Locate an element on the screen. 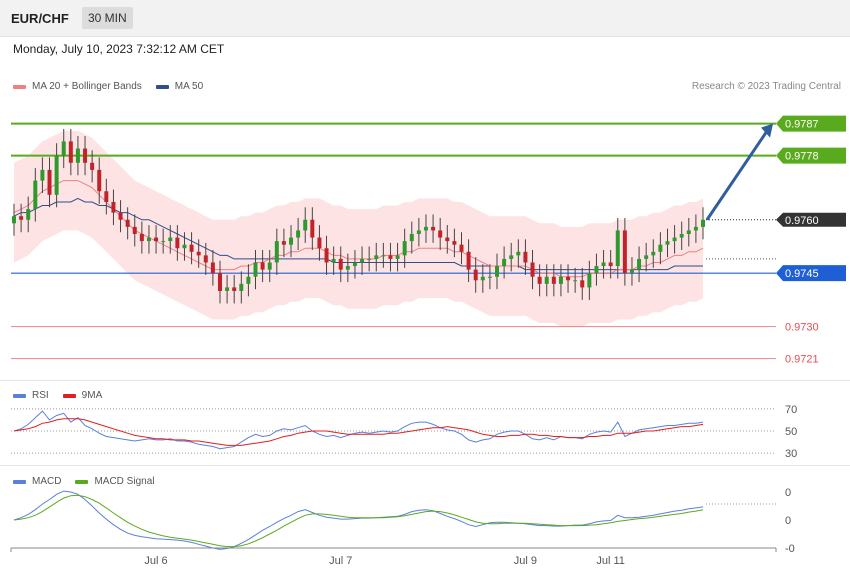 The height and width of the screenshot is (576, 850). macd-legend: MACD MACD Signal is located at coordinates (90, 481).